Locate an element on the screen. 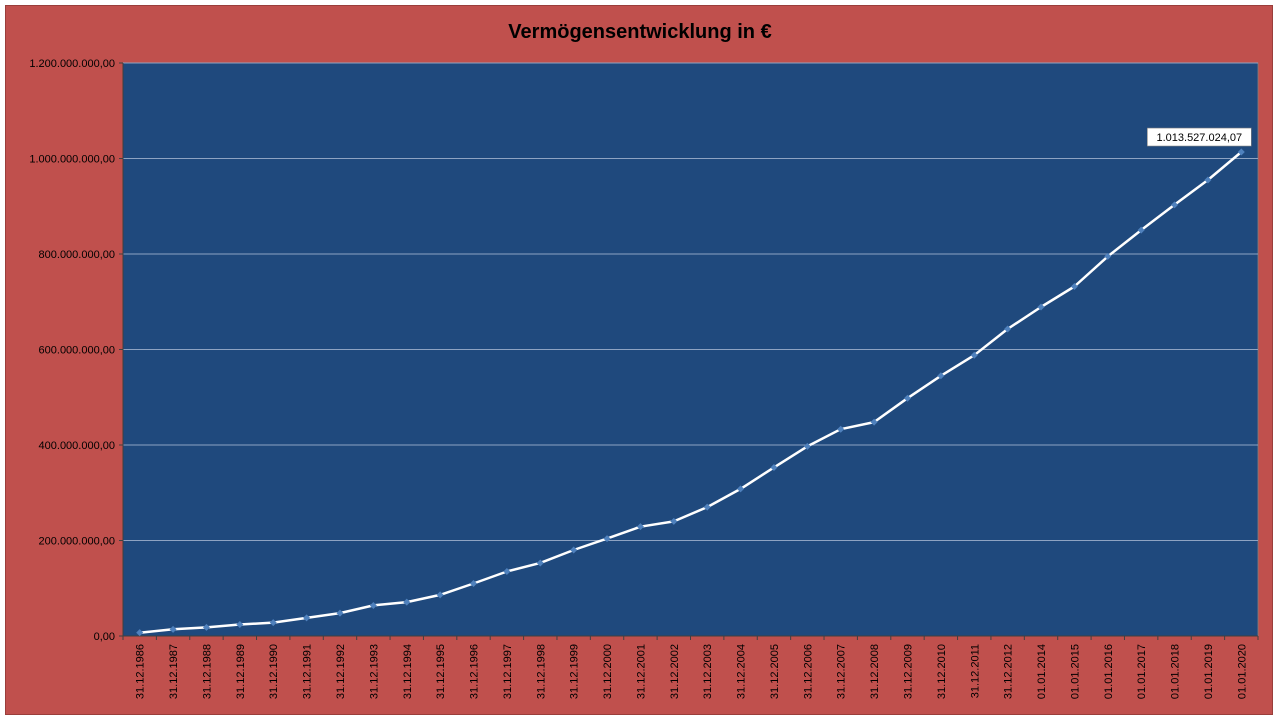  x-tick-label: 31.12.1994 is located at coordinates (408, 671).